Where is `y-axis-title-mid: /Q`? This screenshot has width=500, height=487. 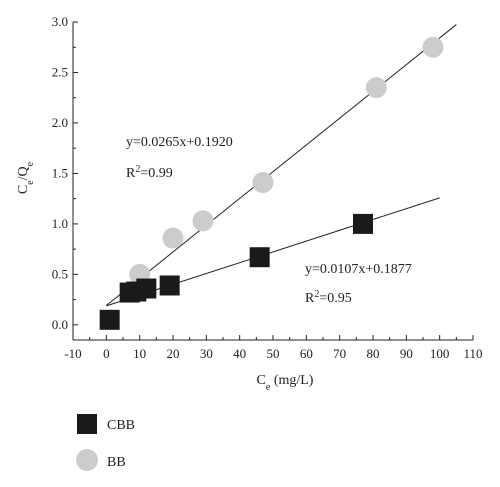 y-axis-title-mid: /Q is located at coordinates (23, 173).